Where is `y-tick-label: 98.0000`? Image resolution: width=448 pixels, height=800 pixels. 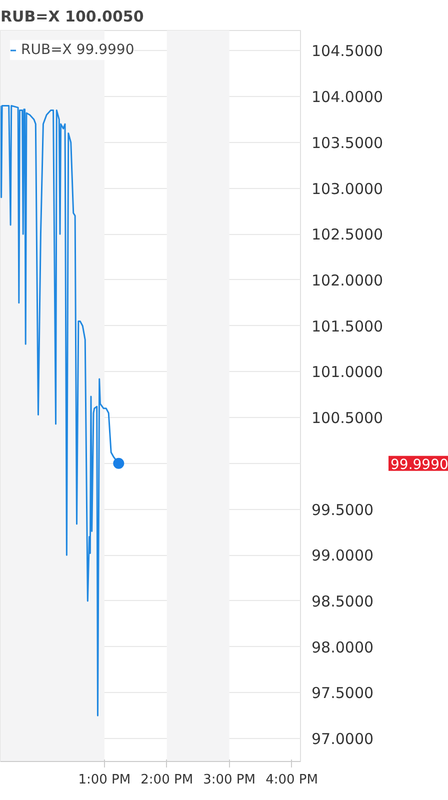 y-tick-label: 98.0000 is located at coordinates (343, 647).